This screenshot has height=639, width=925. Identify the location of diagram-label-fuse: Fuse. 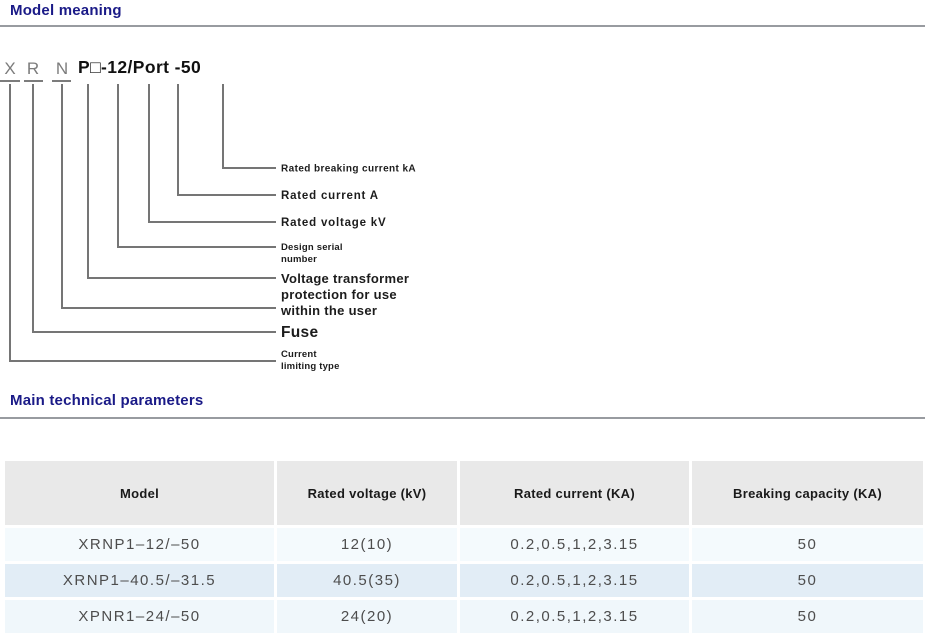
(300, 332).